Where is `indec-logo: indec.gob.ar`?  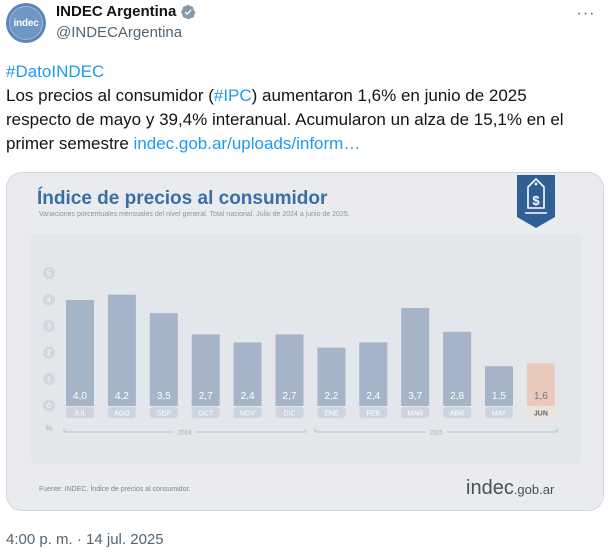
indec-logo: indec.gob.ar is located at coordinates (510, 488).